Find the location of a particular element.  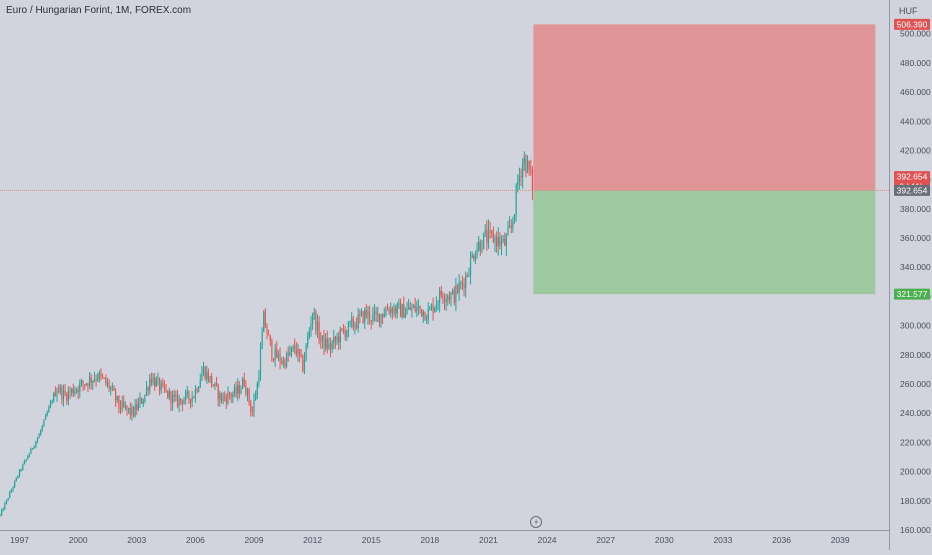

price-tick-label: 280.000 is located at coordinates (915, 355).